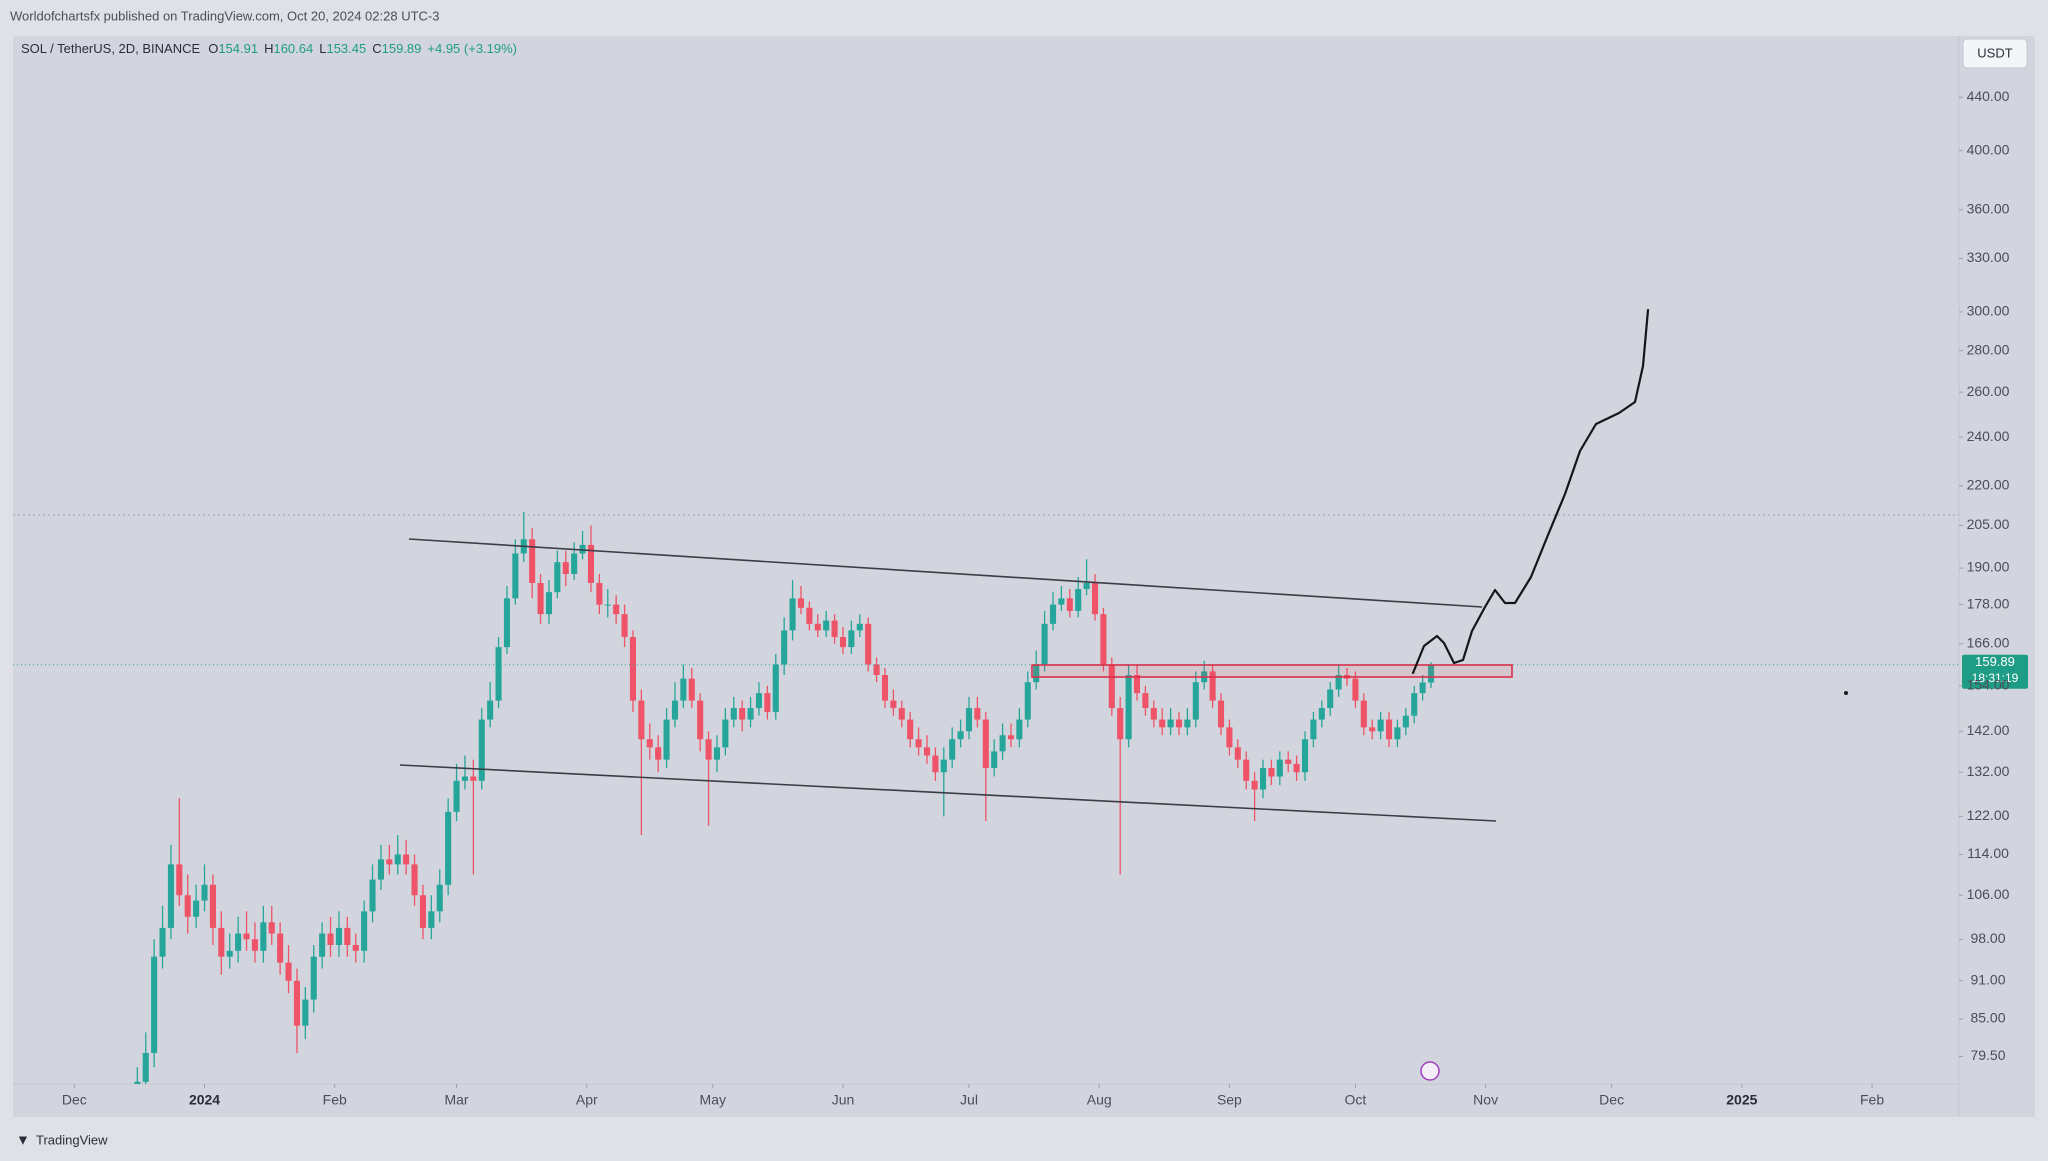  Describe the element at coordinates (1530, 491) in the screenshot. I see `projection-path` at that location.